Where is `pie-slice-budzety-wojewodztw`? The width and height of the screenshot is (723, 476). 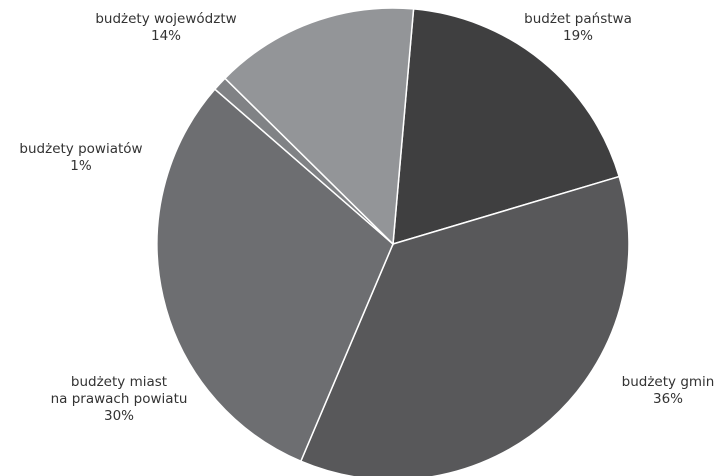
pie-slice-budzety-wojewodztw is located at coordinates (319, 126).